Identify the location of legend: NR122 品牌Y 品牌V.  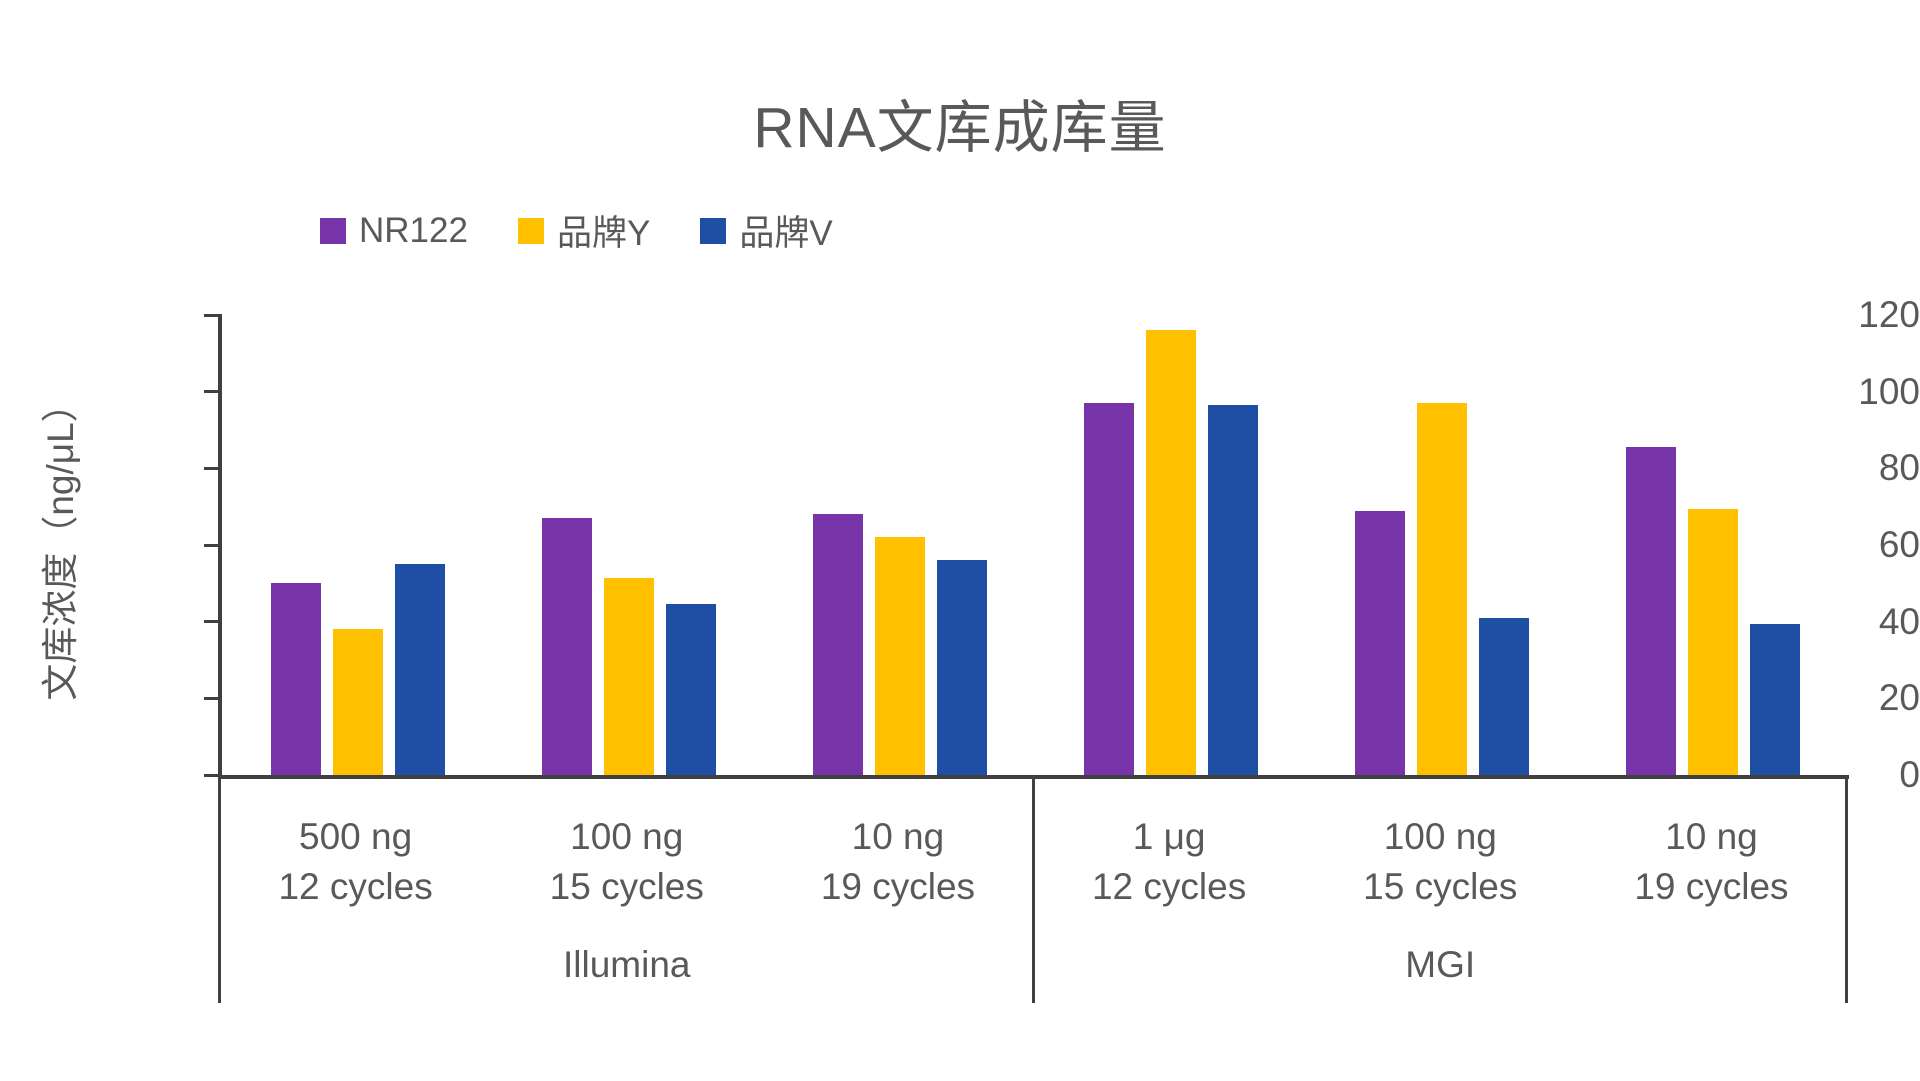
(576, 230).